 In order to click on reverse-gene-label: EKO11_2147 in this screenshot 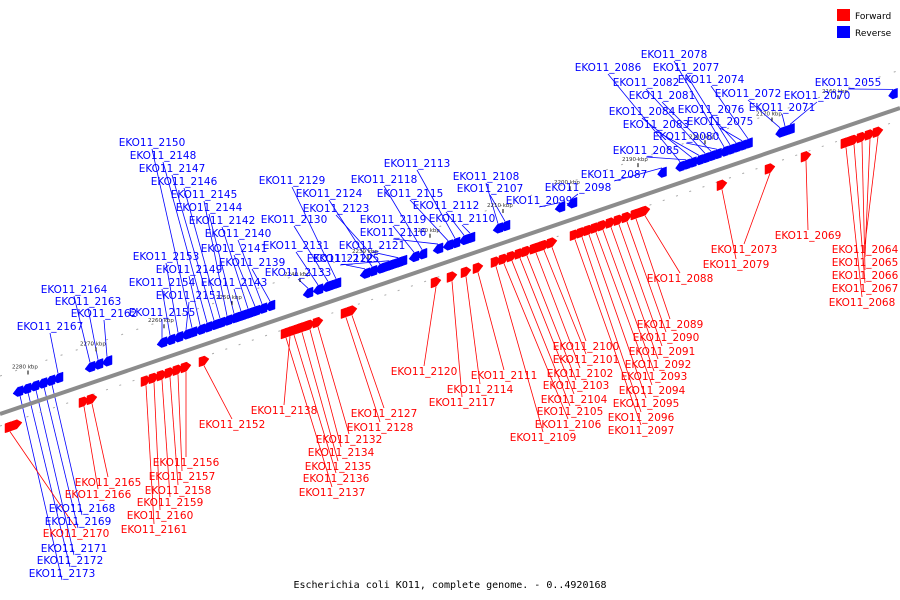, I will do `click(172, 169)`.